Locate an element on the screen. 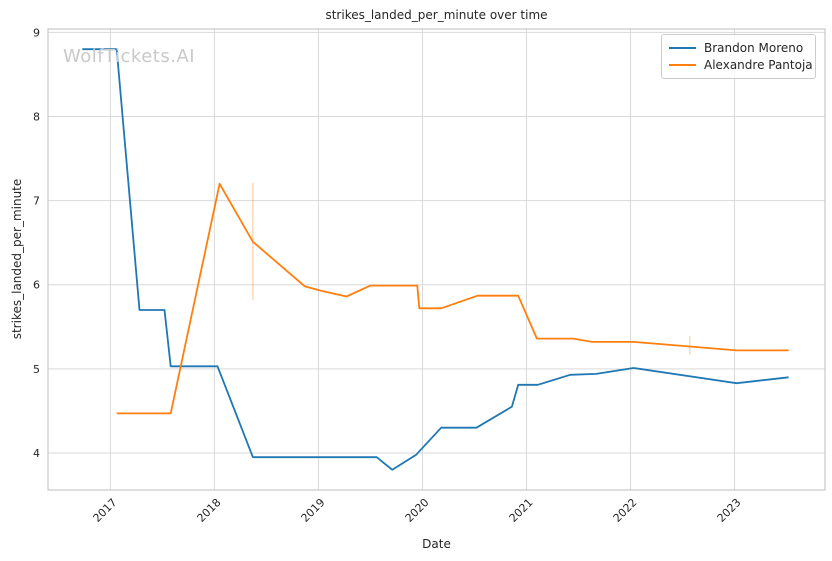  x-tick-label: 2017 is located at coordinates (105, 510).